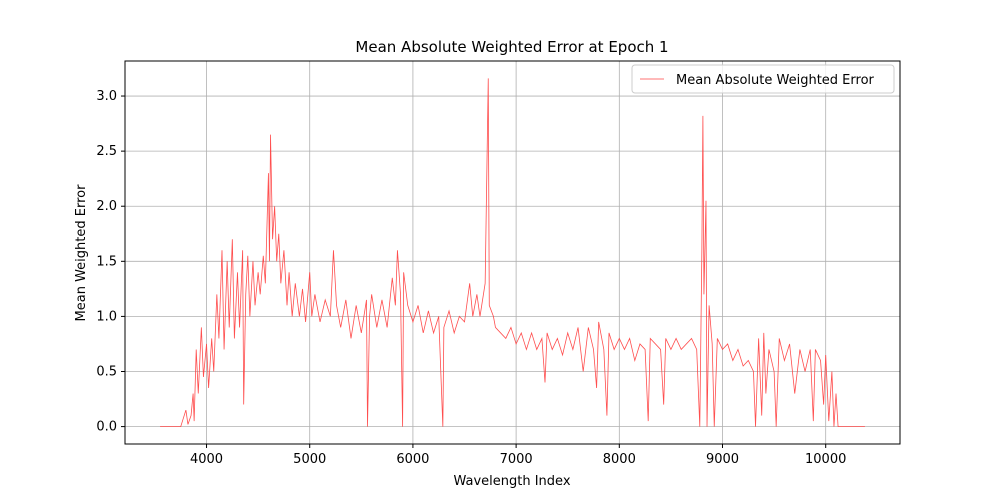  I want to click on legend-box, so click(763, 79).